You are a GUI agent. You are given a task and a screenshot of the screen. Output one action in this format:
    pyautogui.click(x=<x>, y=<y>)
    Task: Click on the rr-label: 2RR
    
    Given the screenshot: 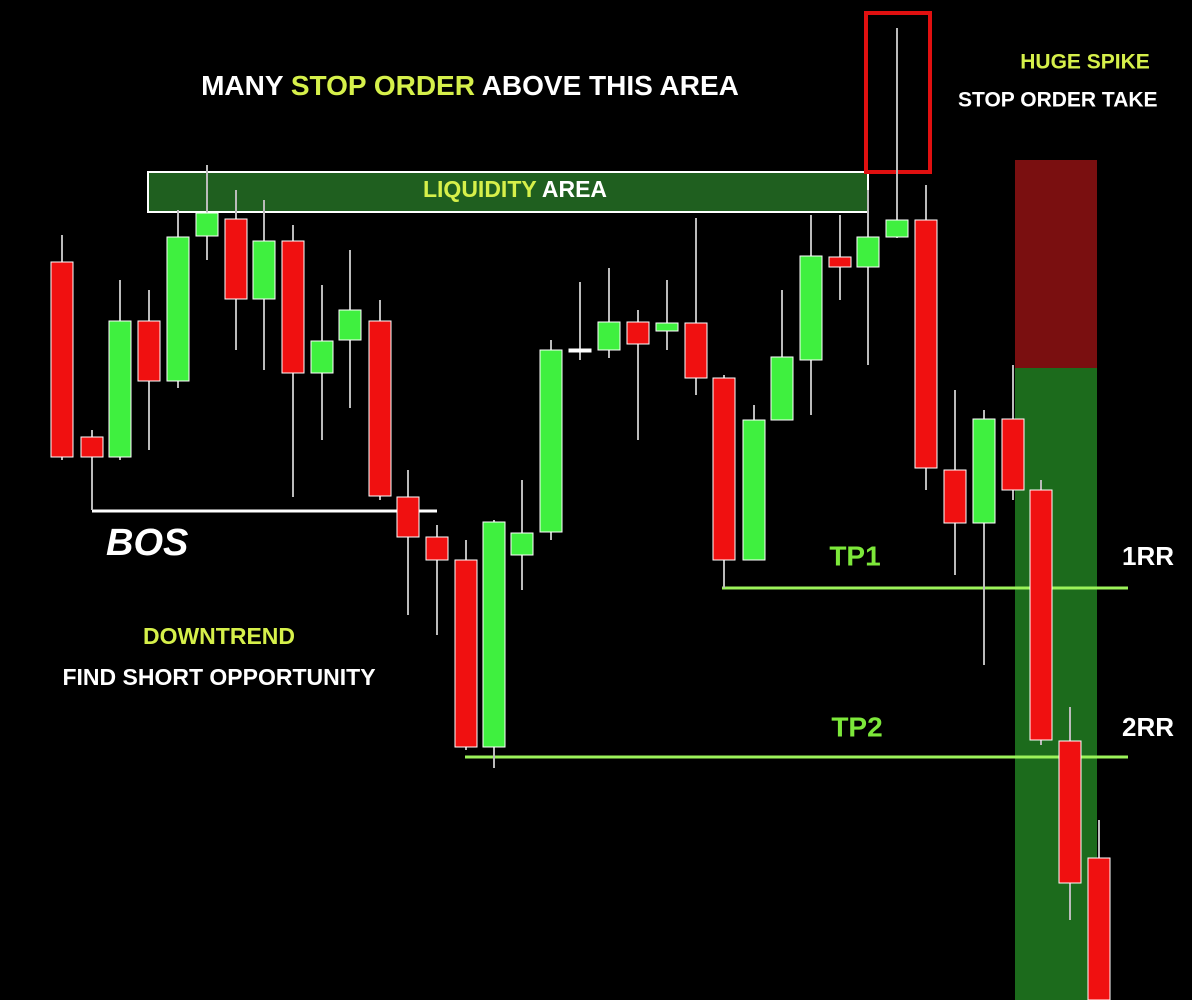 What is the action you would take?
    pyautogui.click(x=1148, y=727)
    